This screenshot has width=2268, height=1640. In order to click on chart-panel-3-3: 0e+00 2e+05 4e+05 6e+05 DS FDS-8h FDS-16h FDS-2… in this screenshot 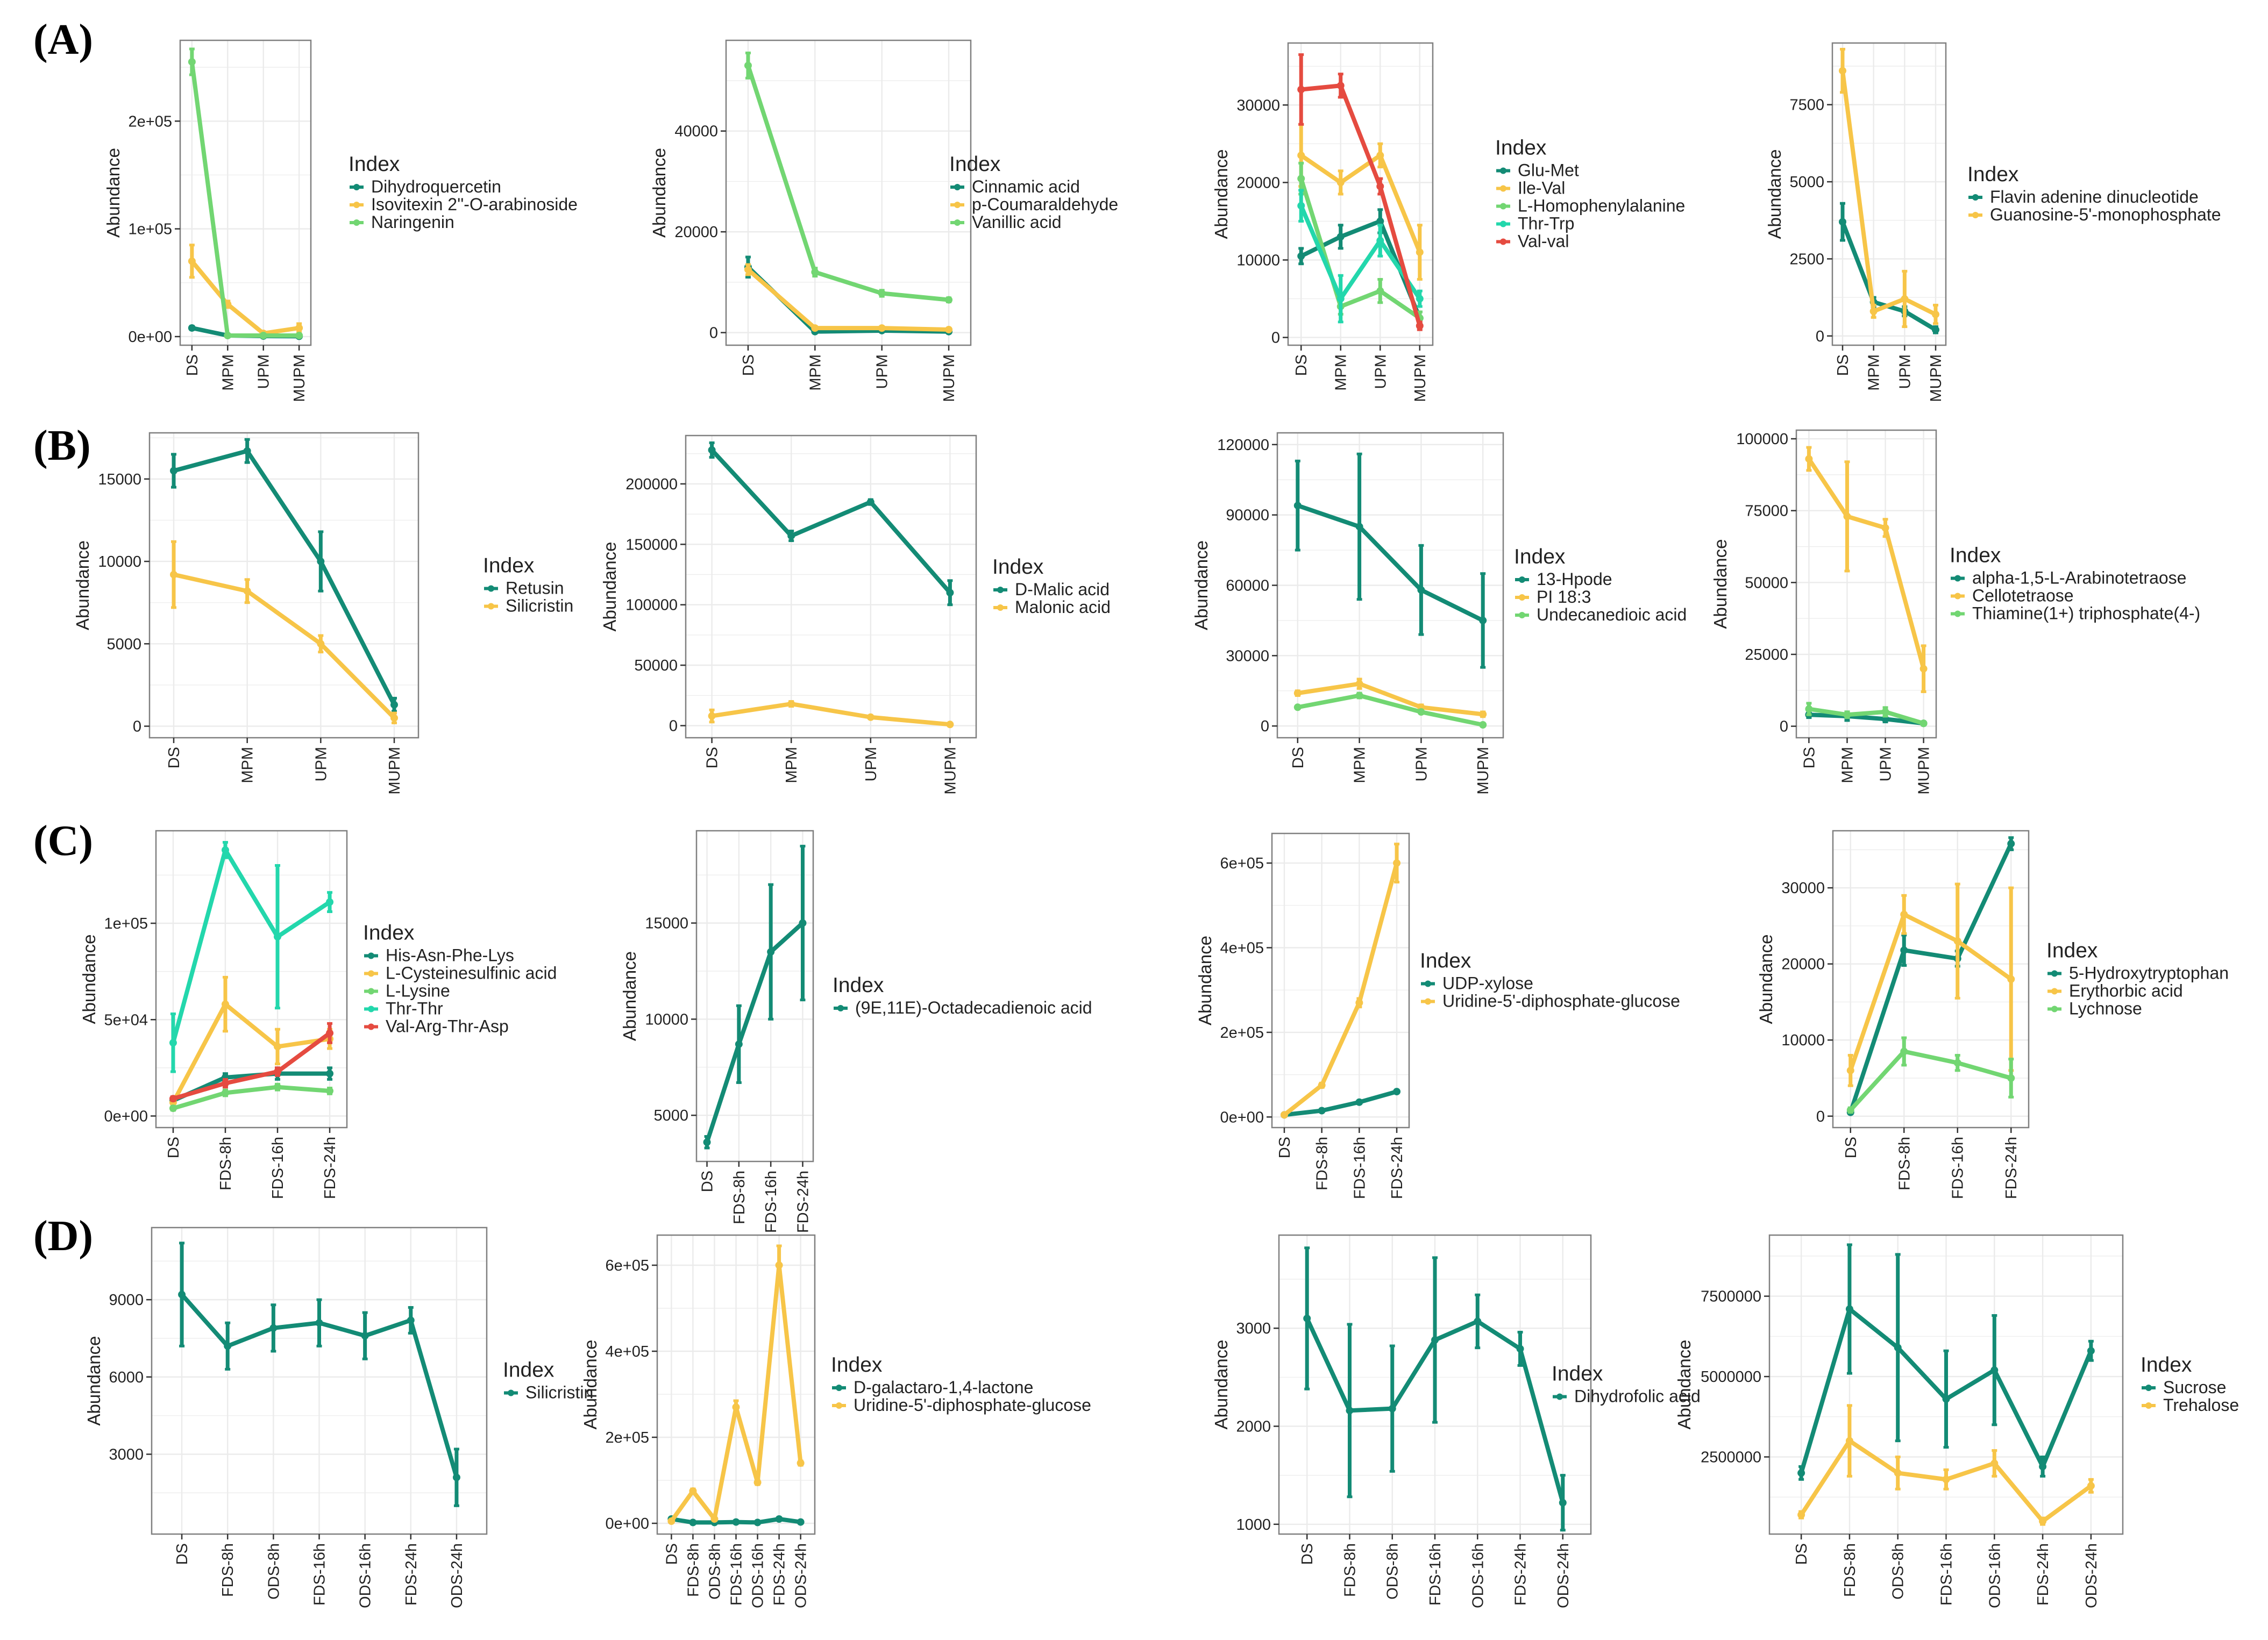, I will do `click(1438, 1015)`.